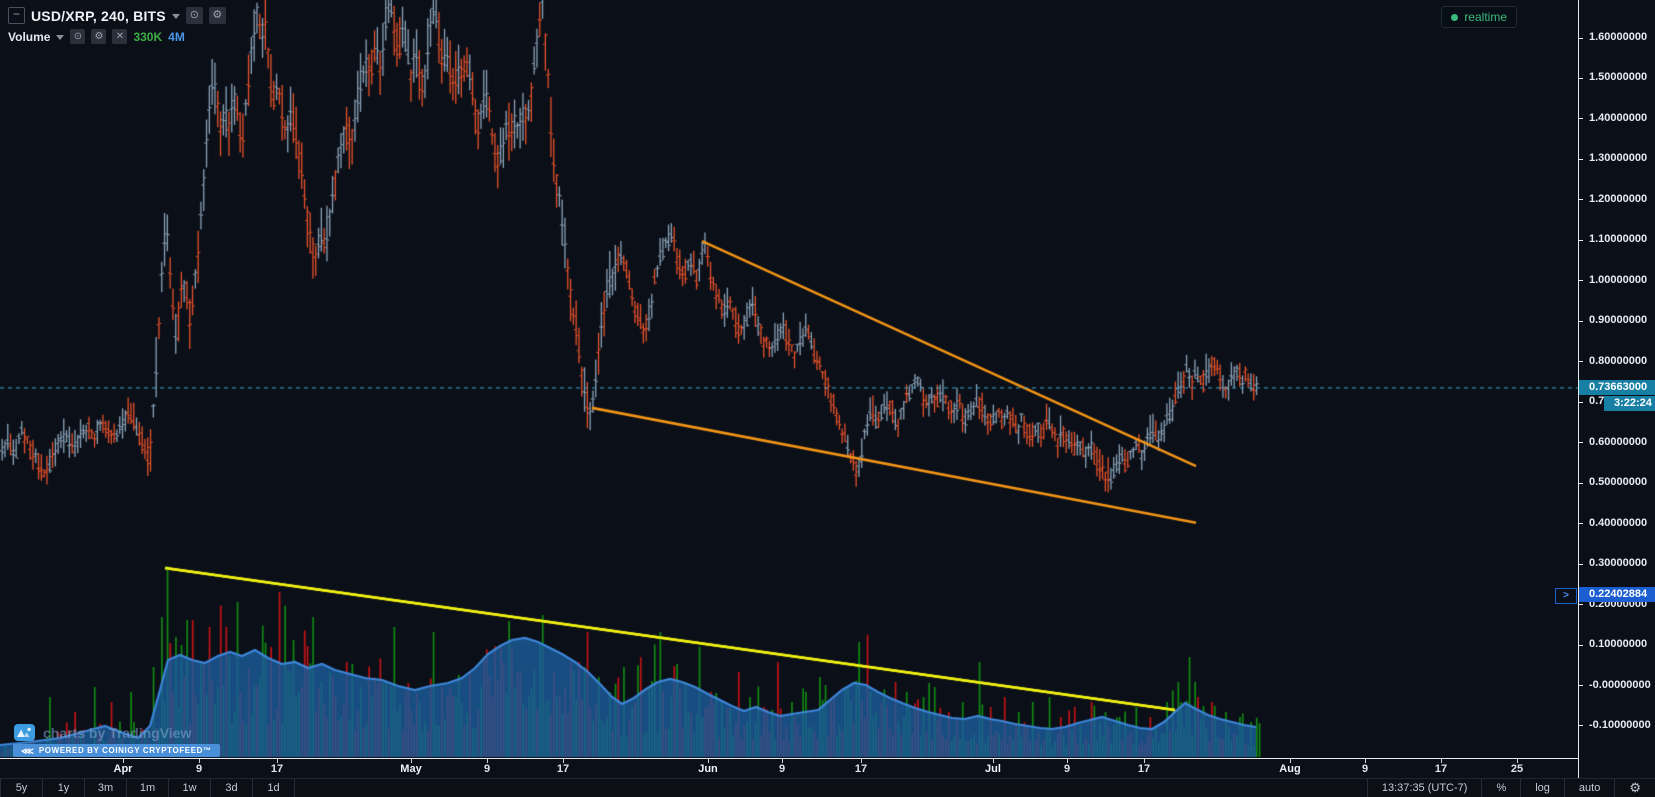 Image resolution: width=1655 pixels, height=797 pixels. I want to click on tradingview-logo-icon, so click(24, 732).